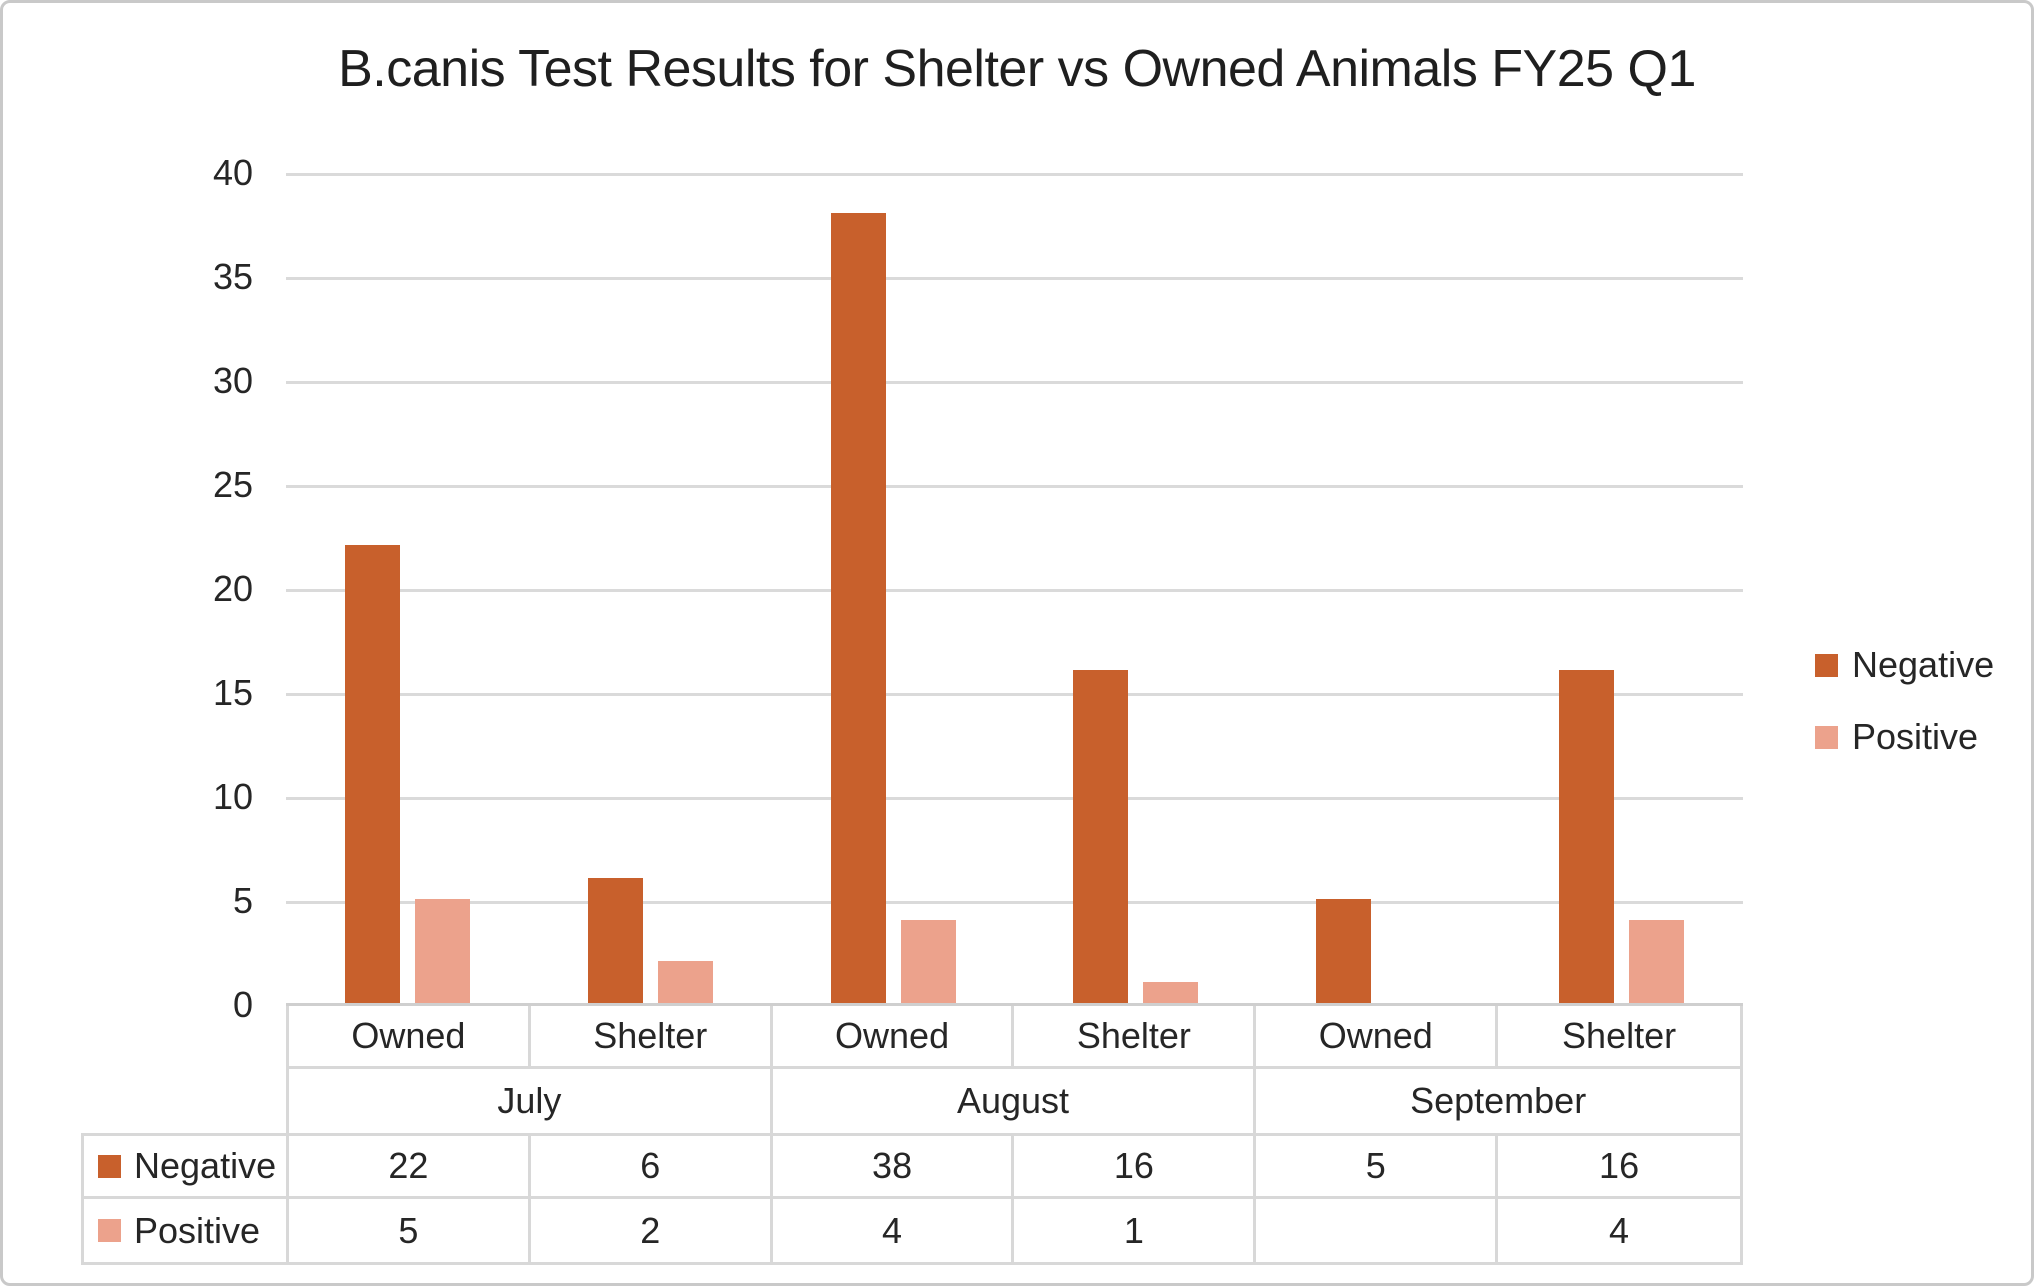  I want to click on category-cell-3: Shelter, so click(1135, 1036).